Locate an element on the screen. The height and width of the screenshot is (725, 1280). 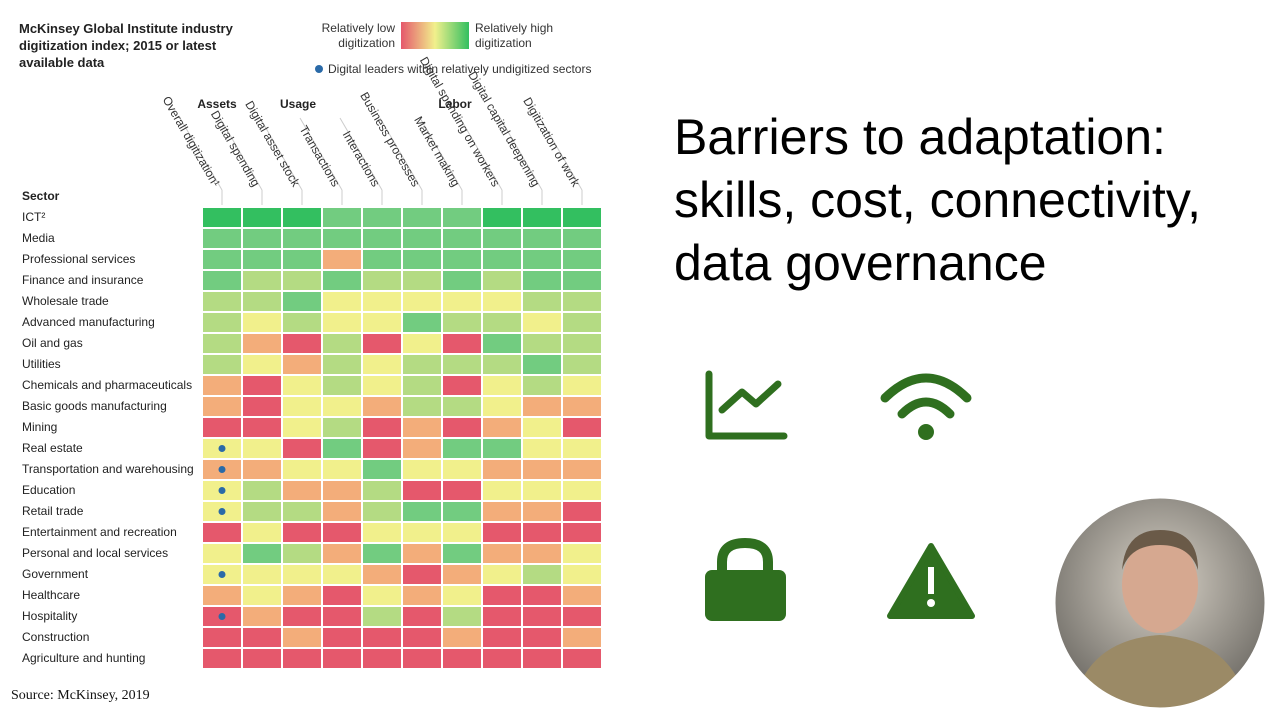
row-label: Professional services is located at coordinates (78, 259).